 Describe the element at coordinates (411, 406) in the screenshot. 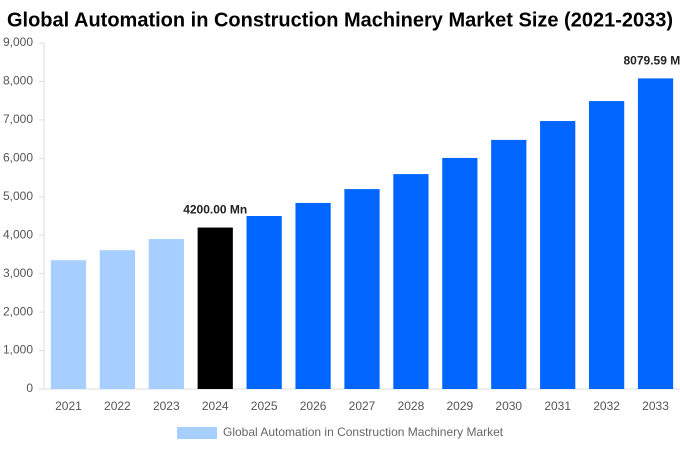

I see `x-tick-label: 2028` at that location.